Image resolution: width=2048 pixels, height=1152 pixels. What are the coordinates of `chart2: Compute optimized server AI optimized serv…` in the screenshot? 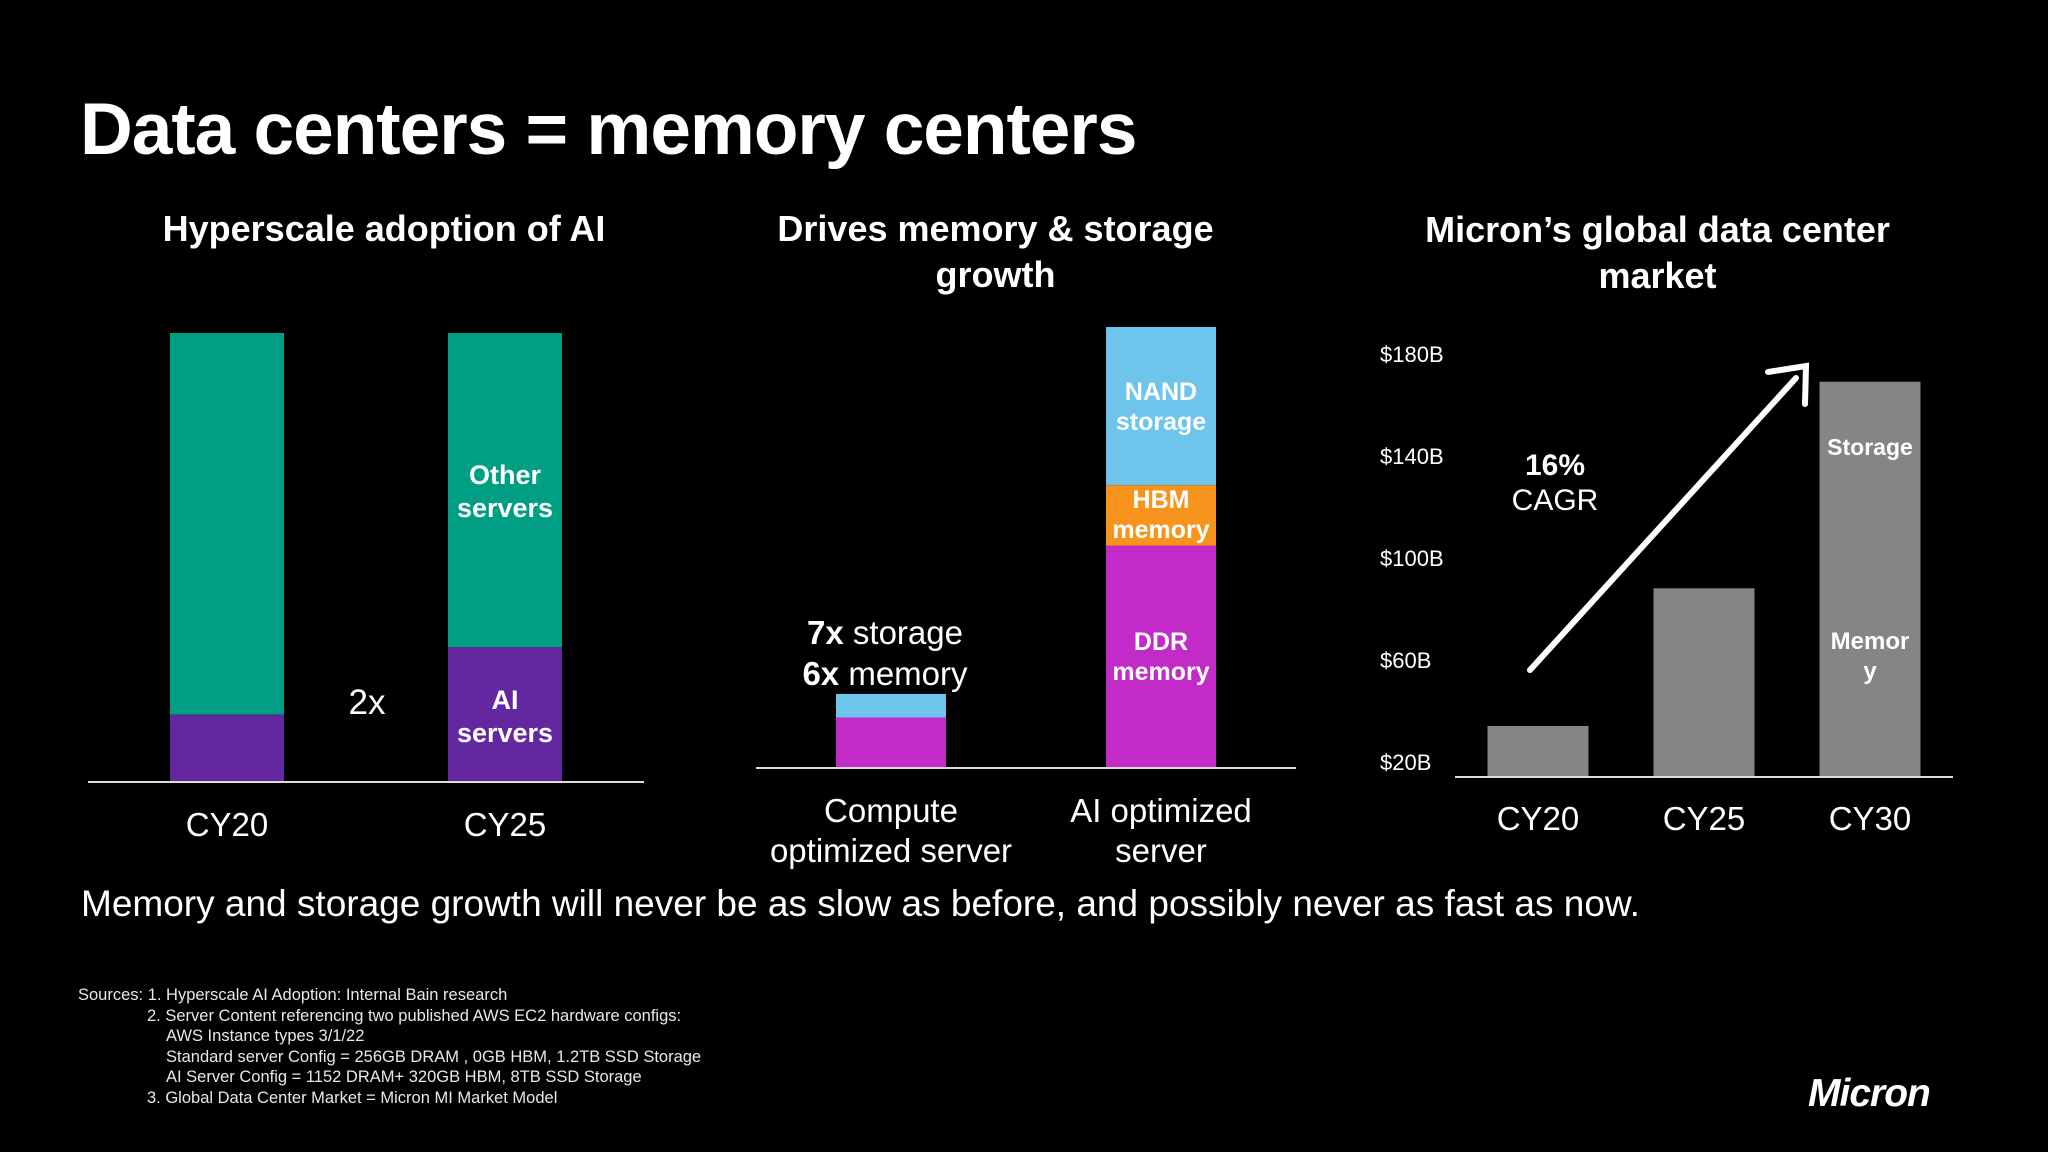 It's located at (1026, 598).